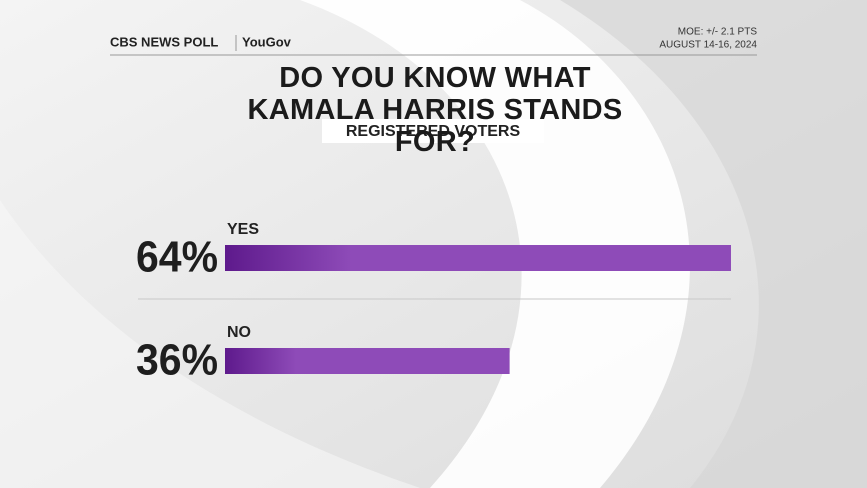  Describe the element at coordinates (267, 41) in the screenshot. I see `source-yougov: YouGov` at that location.